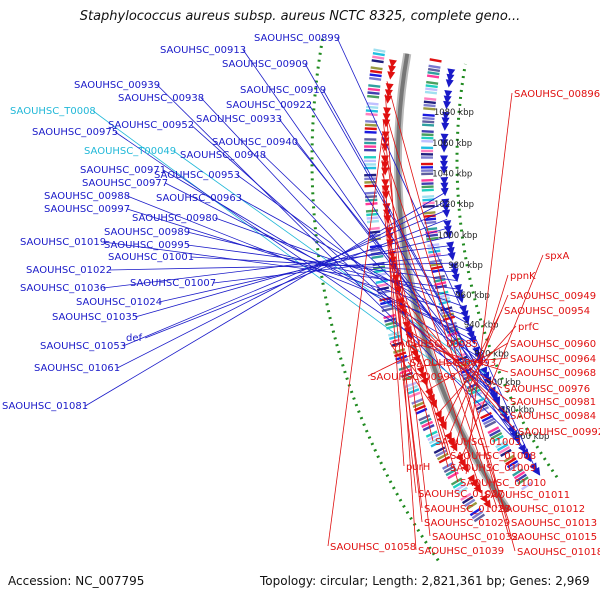 This screenshot has height=600, width=600. I want to click on left-gene-label: SAOUHSC_00995, so click(147, 245).